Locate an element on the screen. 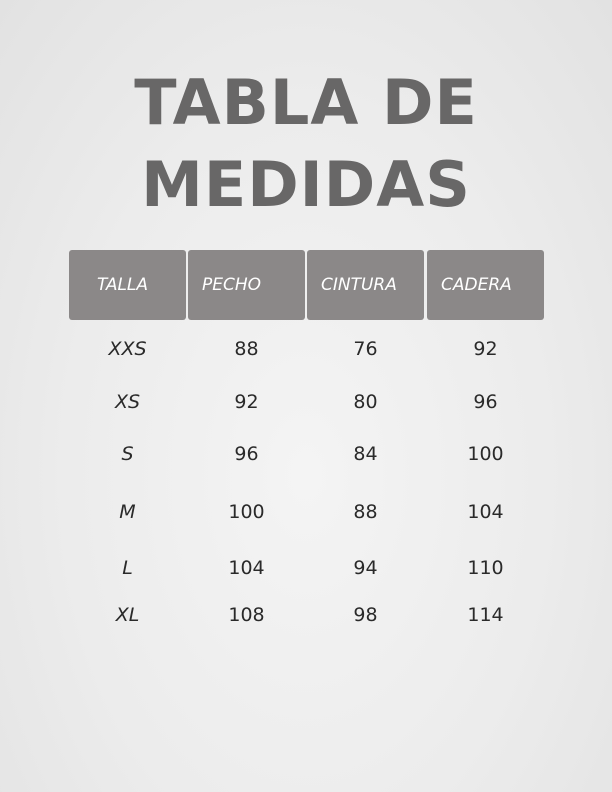  size-label: M is located at coordinates (127, 512).